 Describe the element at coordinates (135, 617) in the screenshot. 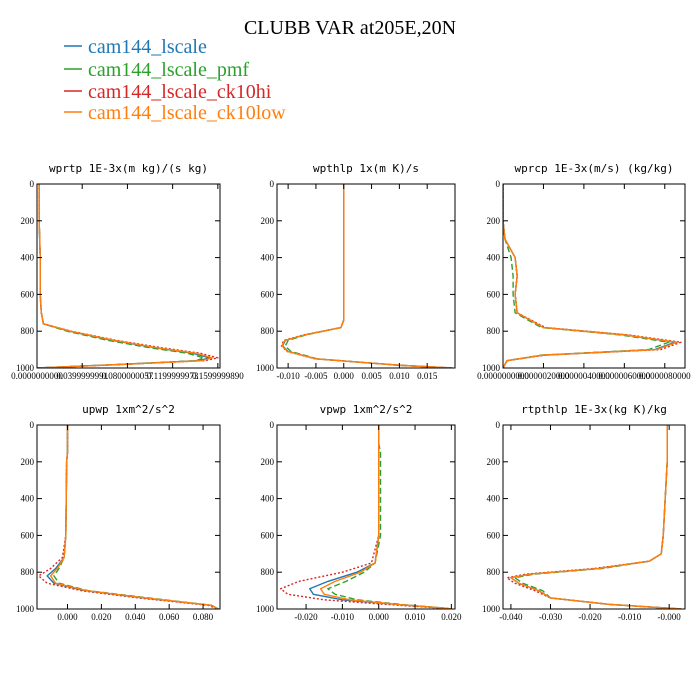

I see `x-tick-label: 0.040` at that location.